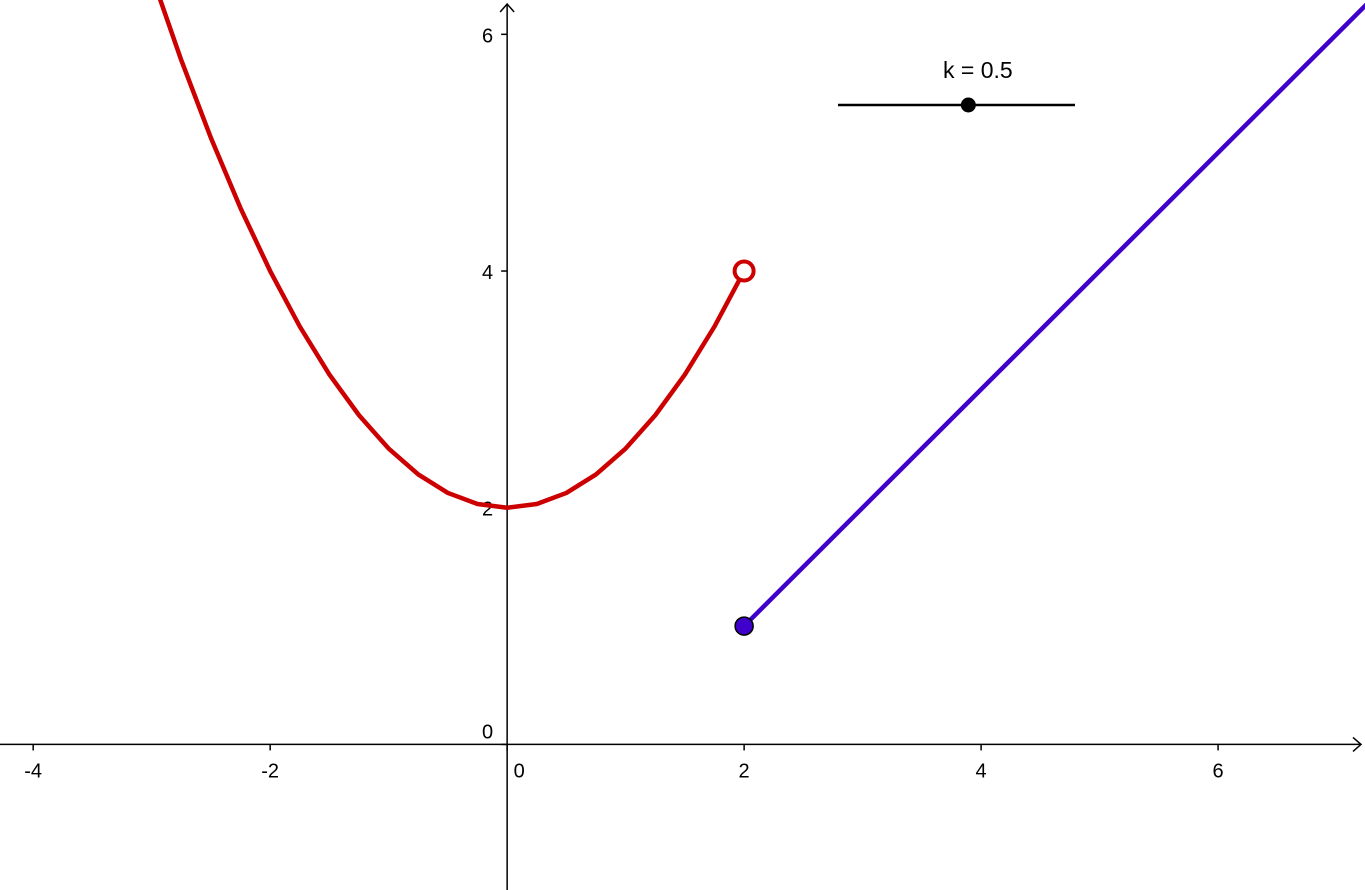 This screenshot has height=890, width=1365. What do you see at coordinates (33, 771) in the screenshot?
I see `x-tick-label: -4` at bounding box center [33, 771].